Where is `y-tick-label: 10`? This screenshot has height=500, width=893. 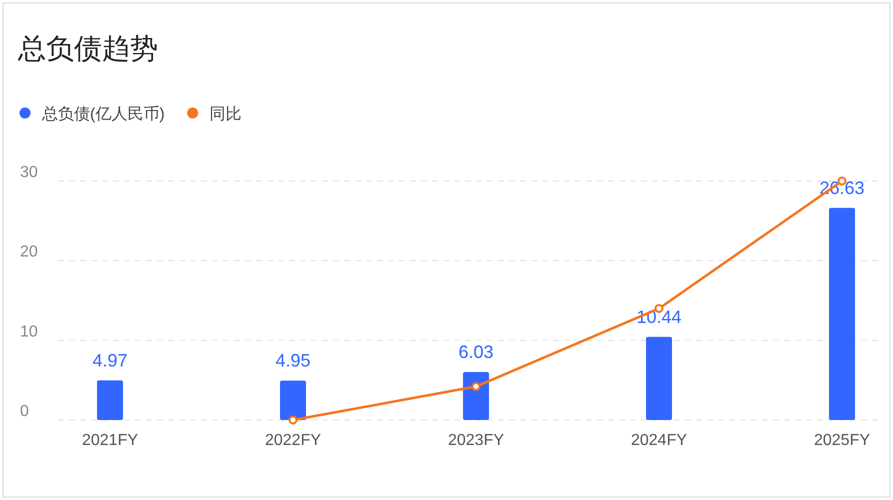
y-tick-label: 10 is located at coordinates (29, 331).